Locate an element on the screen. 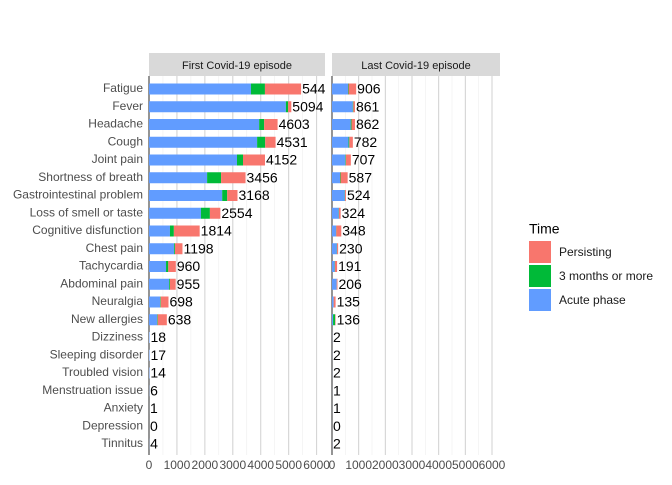  value-label: 14 is located at coordinates (158, 373).